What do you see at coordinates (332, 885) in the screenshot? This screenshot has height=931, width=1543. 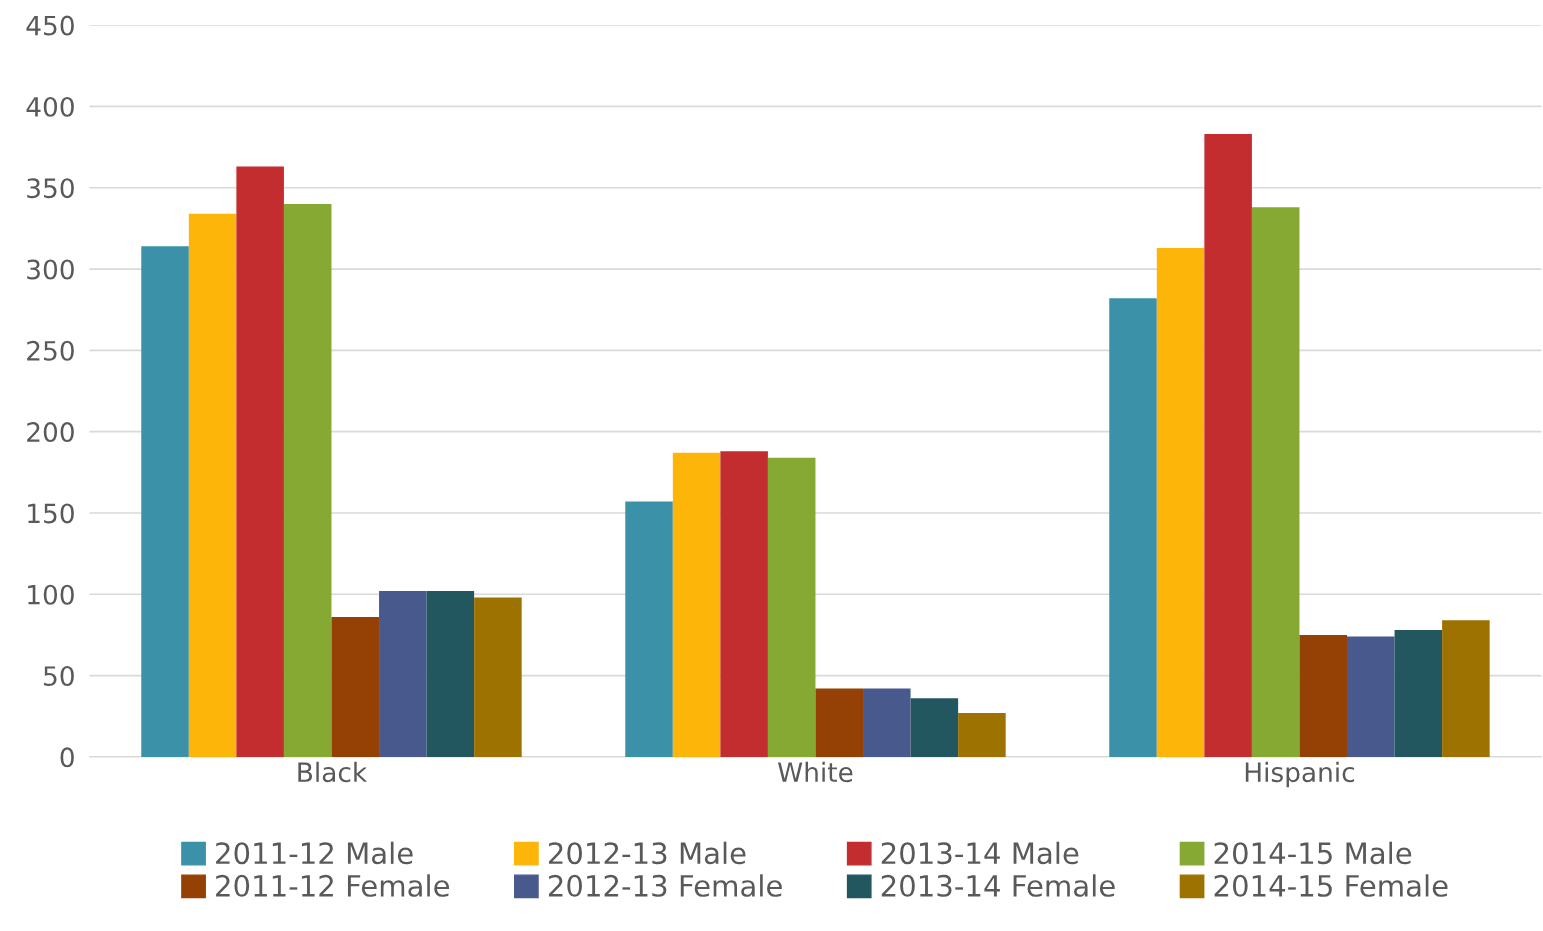 I see `legend-label: 2011-12 Female` at bounding box center [332, 885].